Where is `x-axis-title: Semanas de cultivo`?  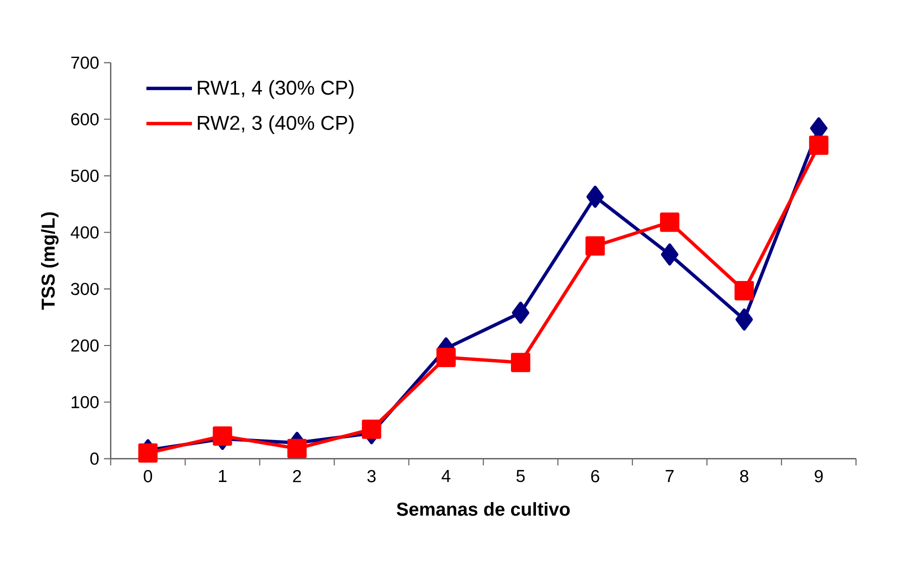
x-axis-title: Semanas de cultivo is located at coordinates (483, 509).